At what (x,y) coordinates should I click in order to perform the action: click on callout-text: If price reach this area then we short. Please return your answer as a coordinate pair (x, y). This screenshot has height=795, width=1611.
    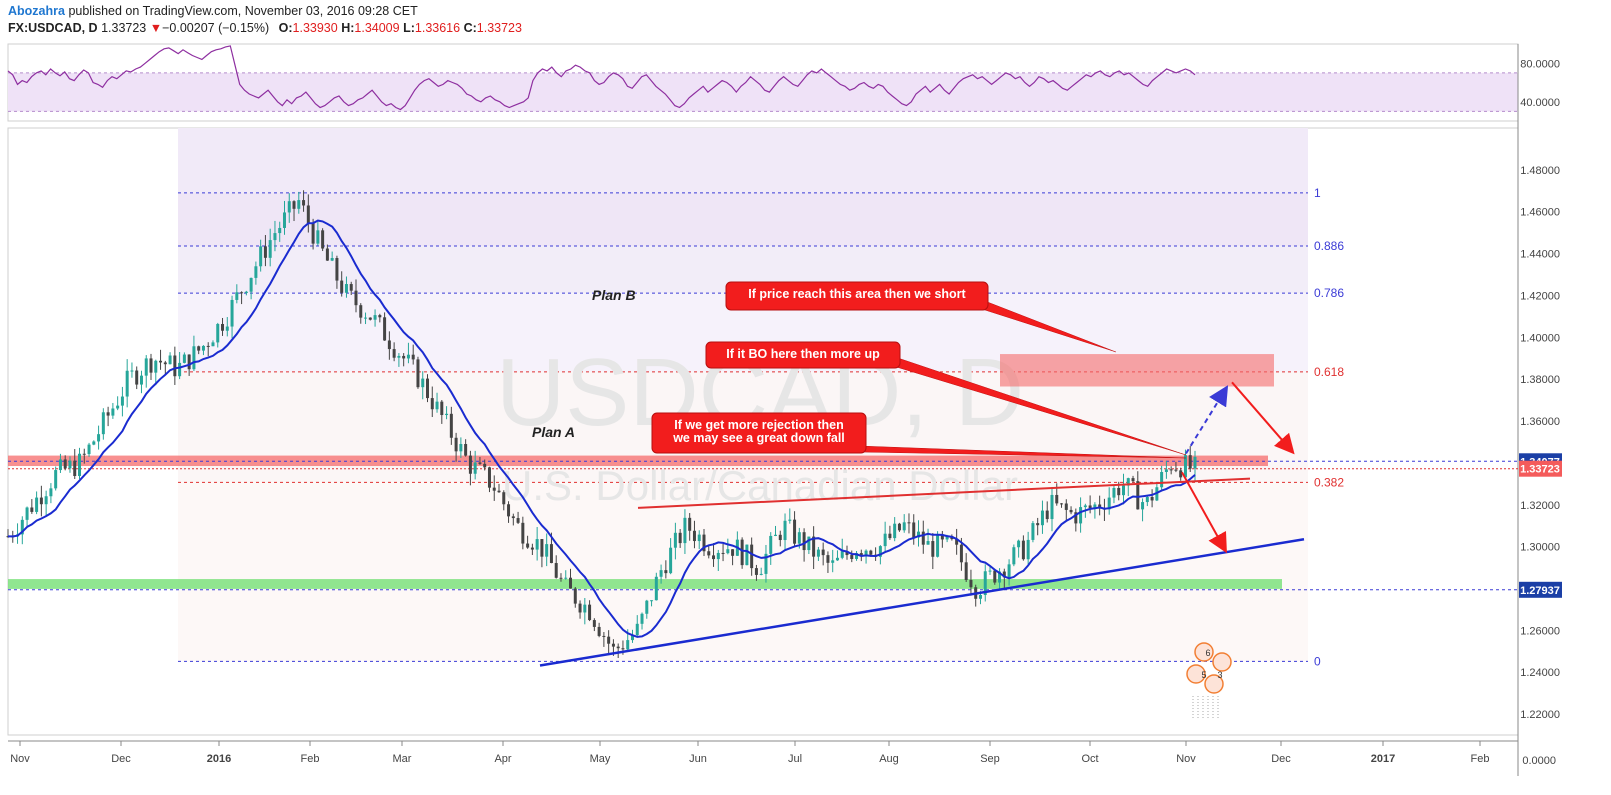
    Looking at the image, I should click on (857, 294).